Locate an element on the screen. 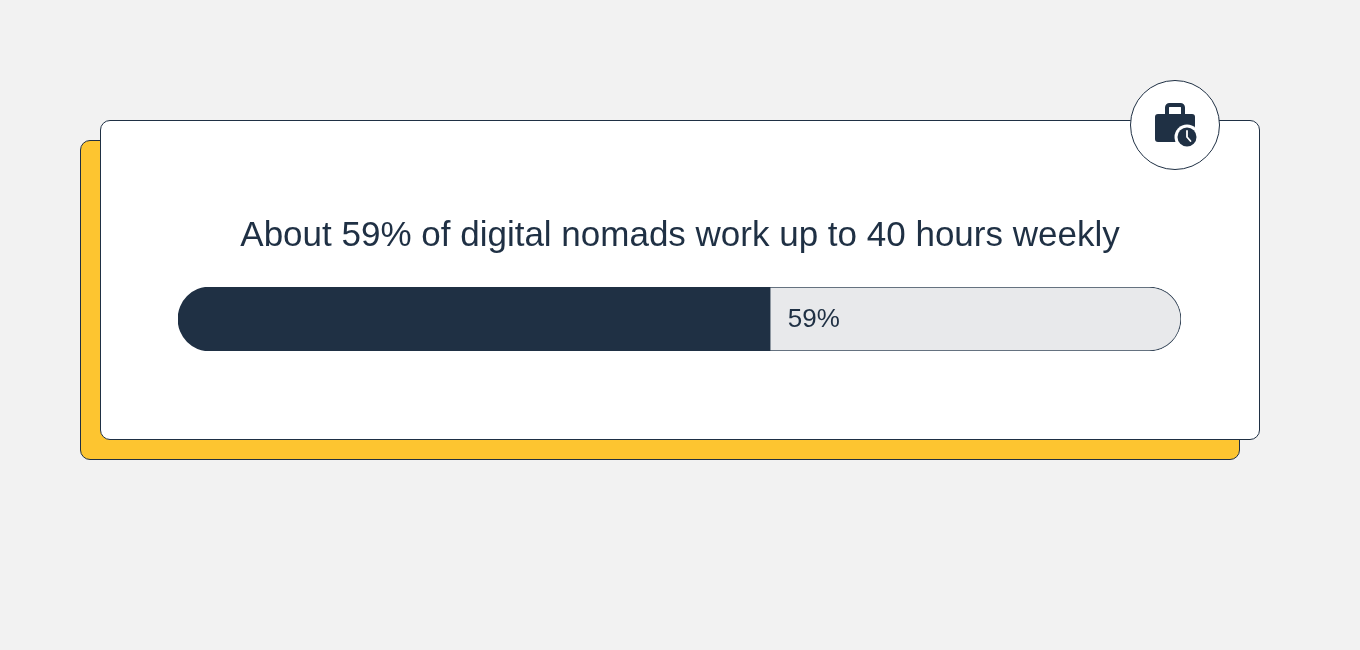 The image size is (1360, 650). chart-title: About 59% of digital nomads work up to 40 hours weekly is located at coordinates (680, 234).